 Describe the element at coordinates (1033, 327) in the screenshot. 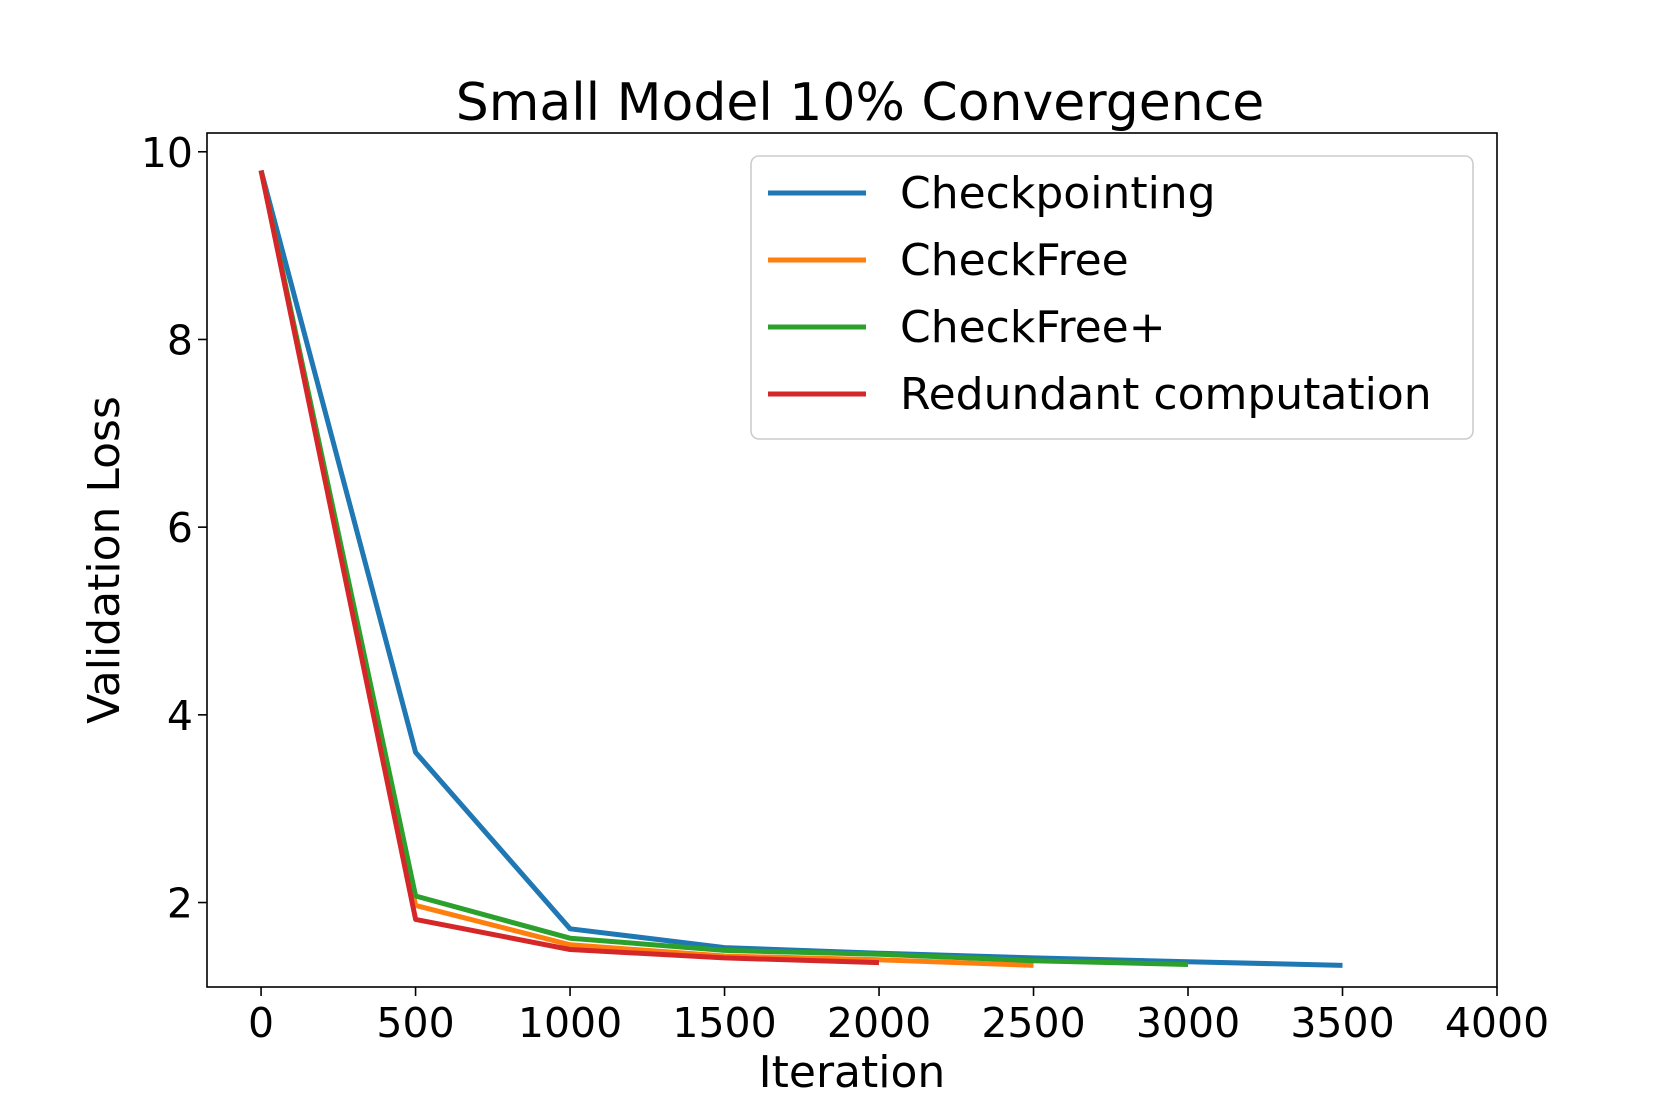

I see `legend-label-checkfree: CheckFree+` at that location.